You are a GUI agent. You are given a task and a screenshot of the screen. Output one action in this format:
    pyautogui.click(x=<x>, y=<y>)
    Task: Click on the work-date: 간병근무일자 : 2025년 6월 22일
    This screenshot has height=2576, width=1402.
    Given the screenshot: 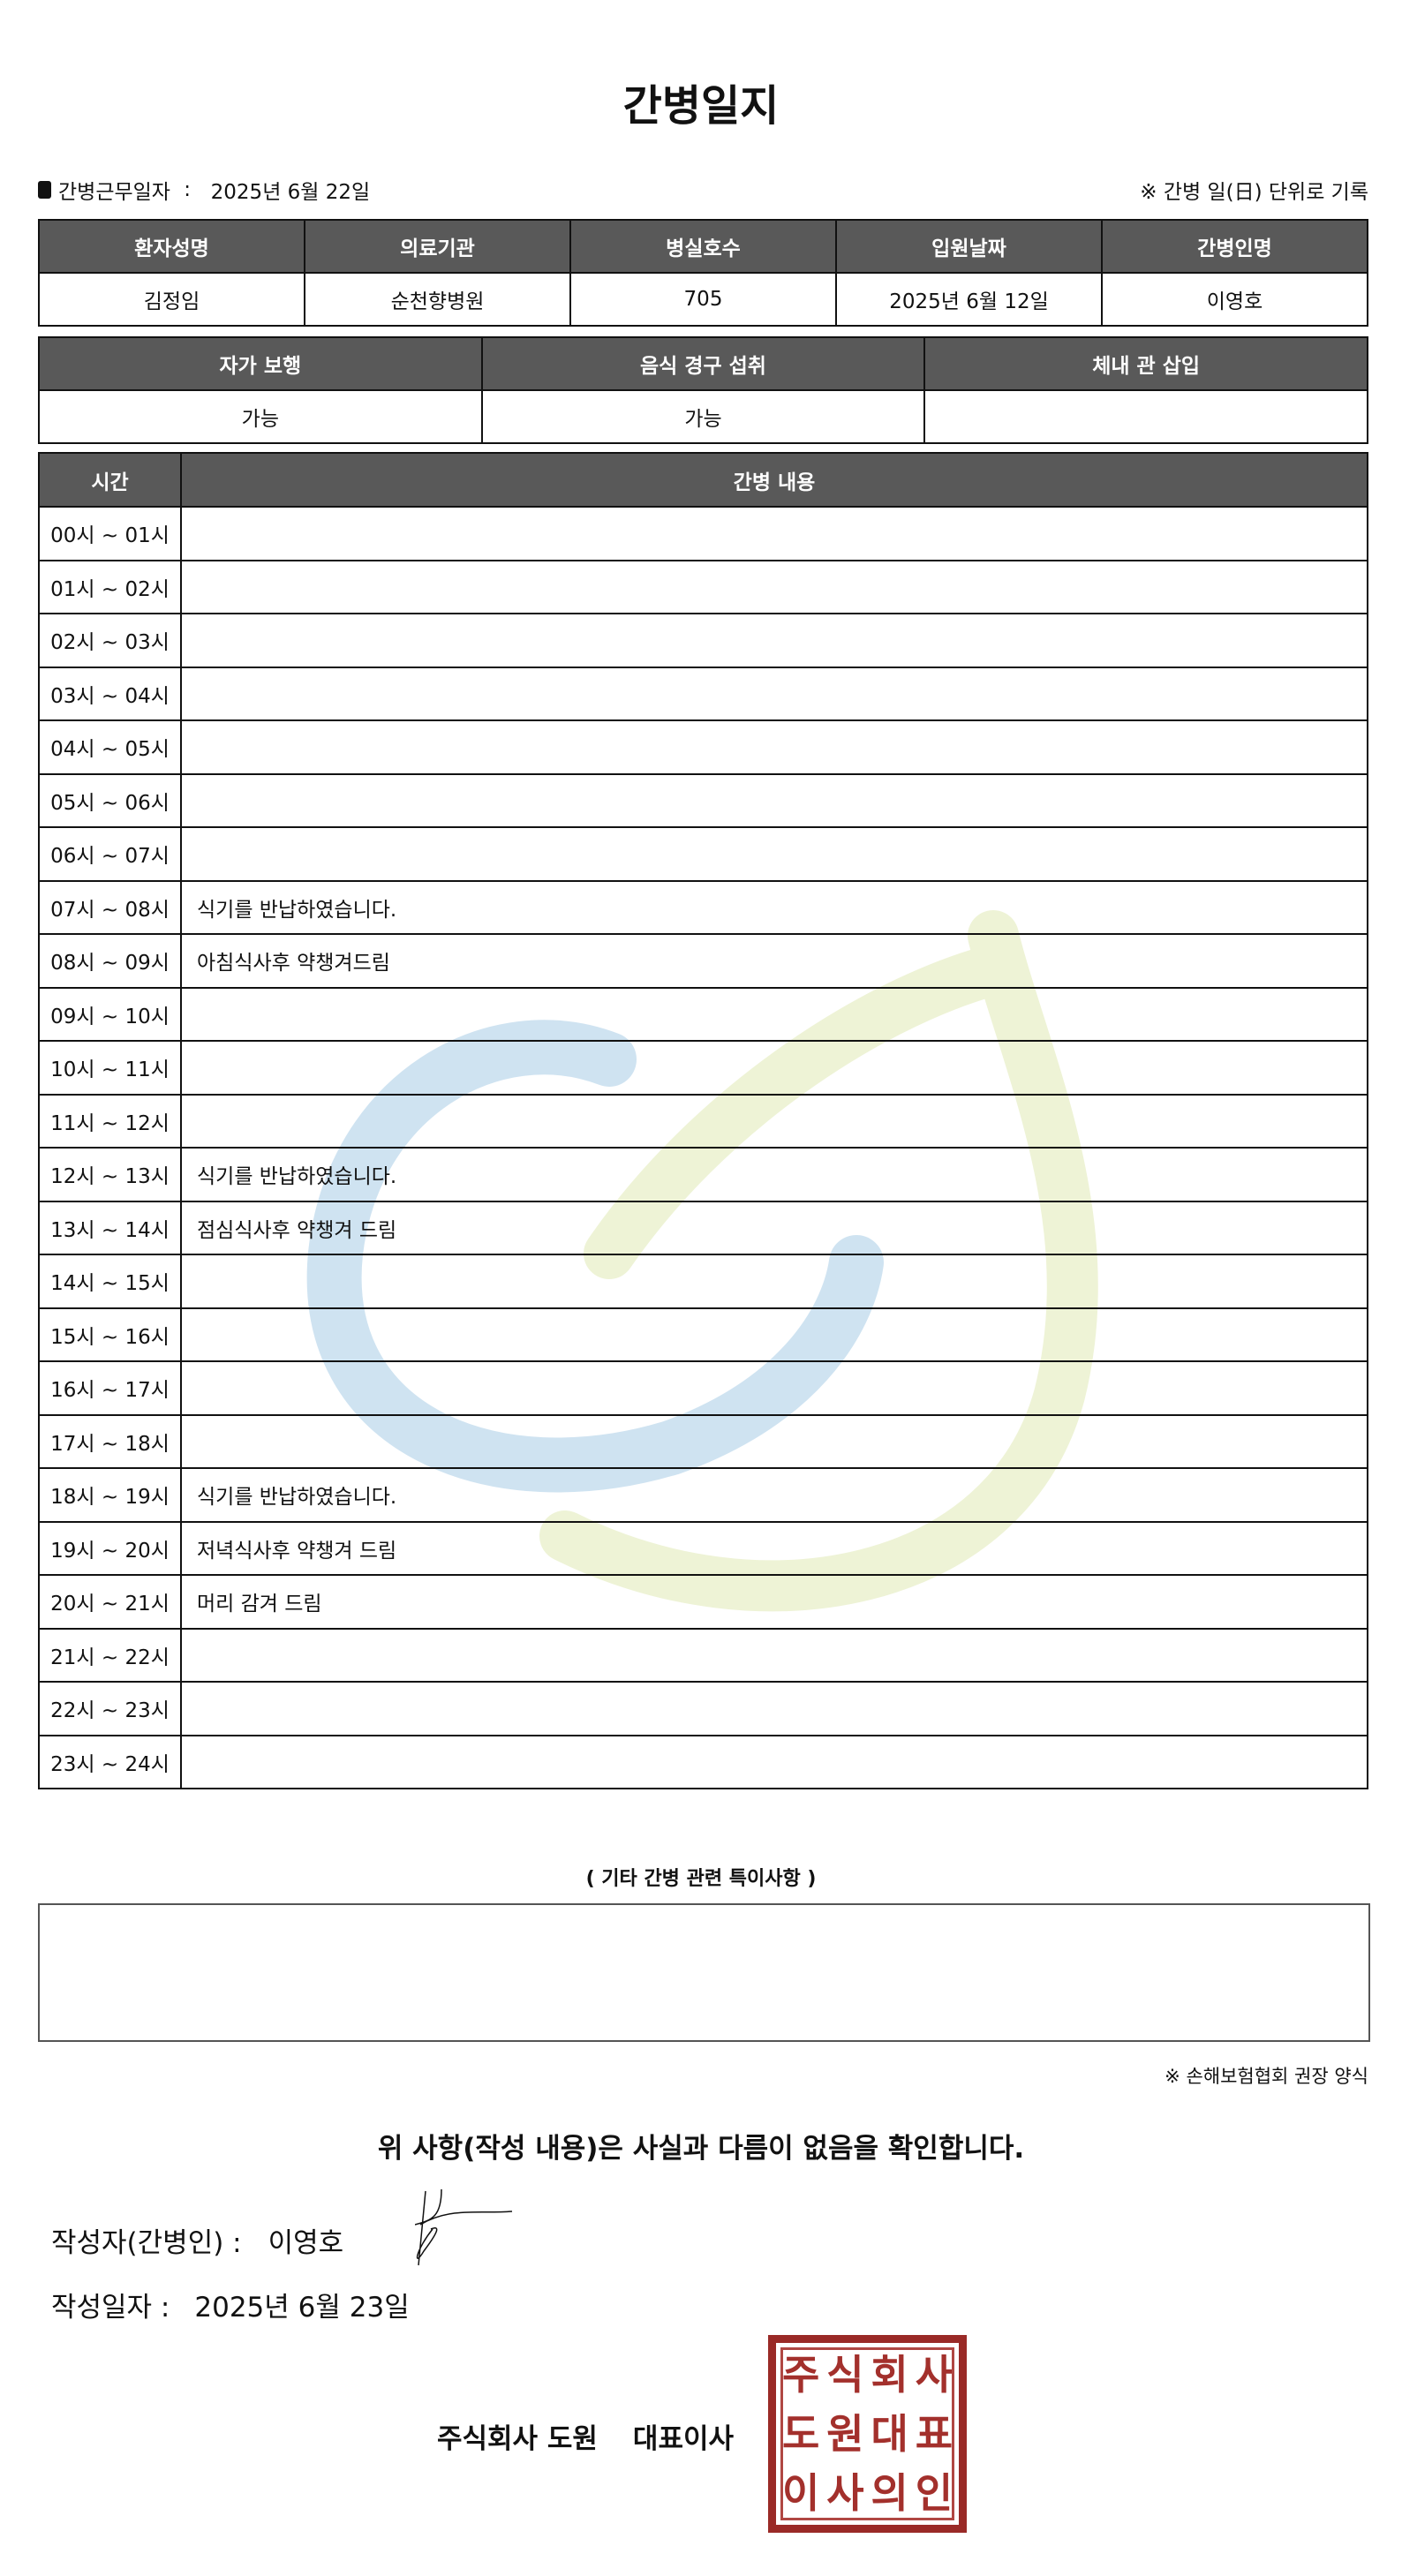 What is the action you would take?
    pyautogui.click(x=204, y=190)
    